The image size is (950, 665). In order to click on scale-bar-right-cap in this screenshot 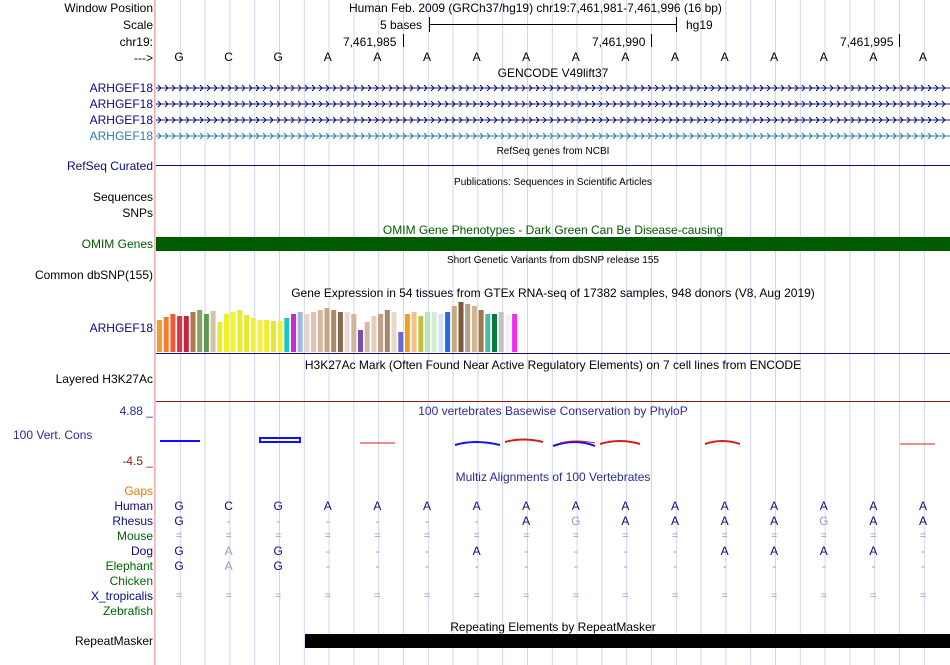, I will do `click(676, 24)`.